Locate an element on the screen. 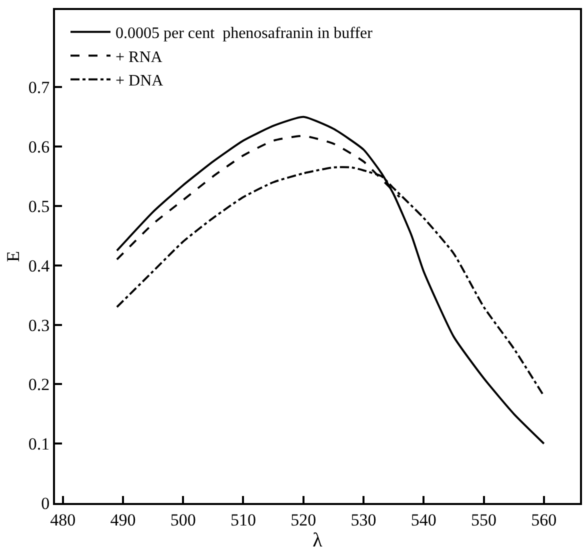 This screenshot has height=558, width=587. x-tick-label: 560 is located at coordinates (544, 520).